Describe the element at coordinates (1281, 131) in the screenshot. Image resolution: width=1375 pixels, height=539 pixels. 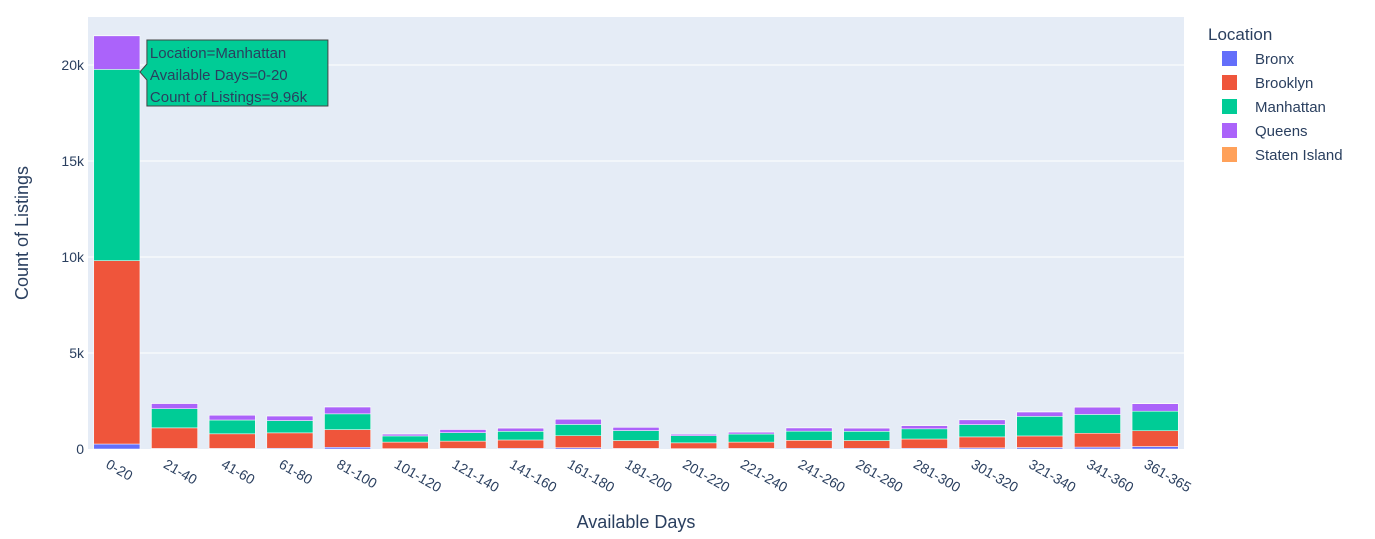
I see `legend-label: Queens` at that location.